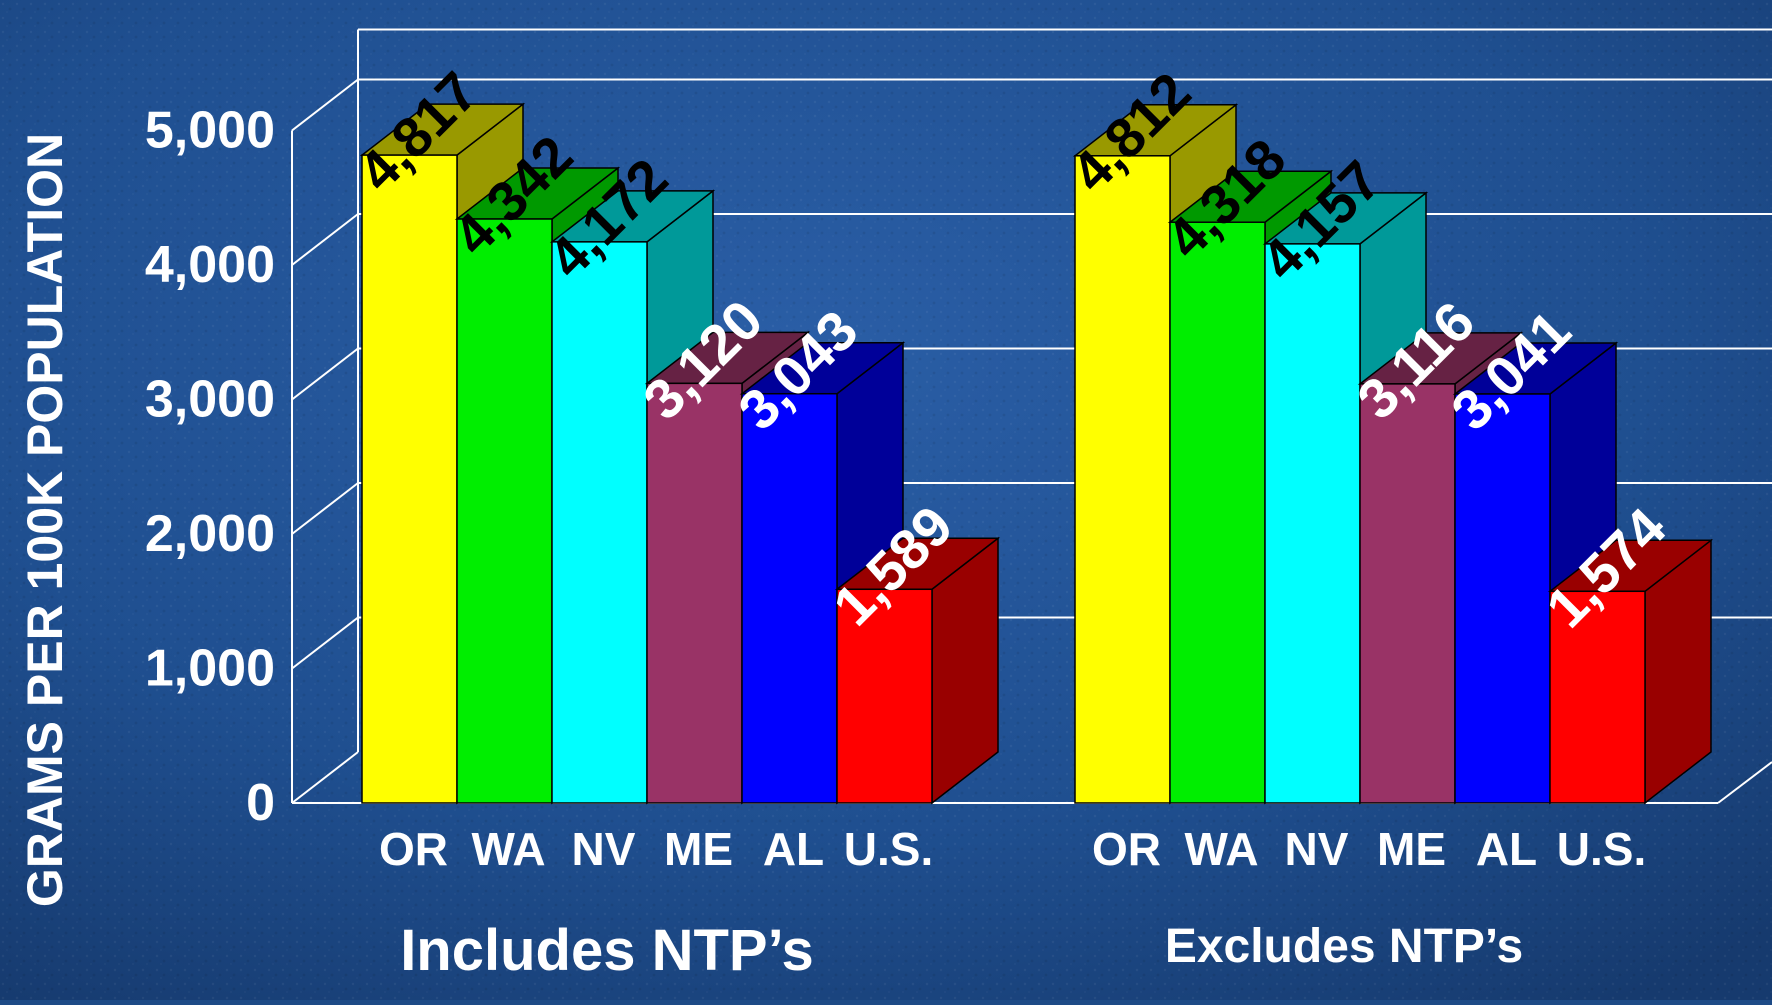 Image resolution: width=1772 pixels, height=1005 pixels. Describe the element at coordinates (45, 520) in the screenshot. I see `y-axis-title: GRAMS PER 100K POPULATION` at that location.